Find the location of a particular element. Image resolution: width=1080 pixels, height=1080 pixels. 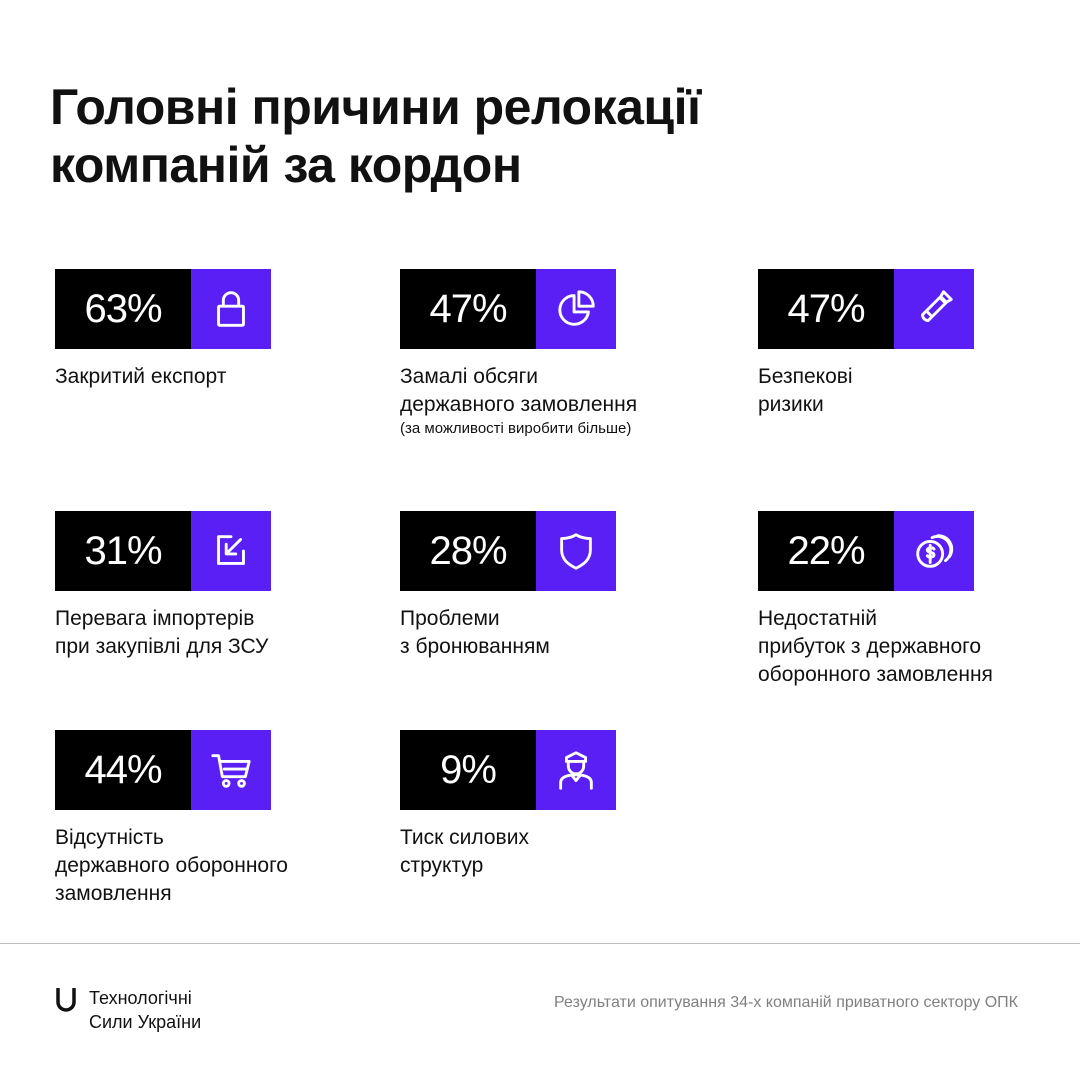

coins-icon is located at coordinates (934, 551).